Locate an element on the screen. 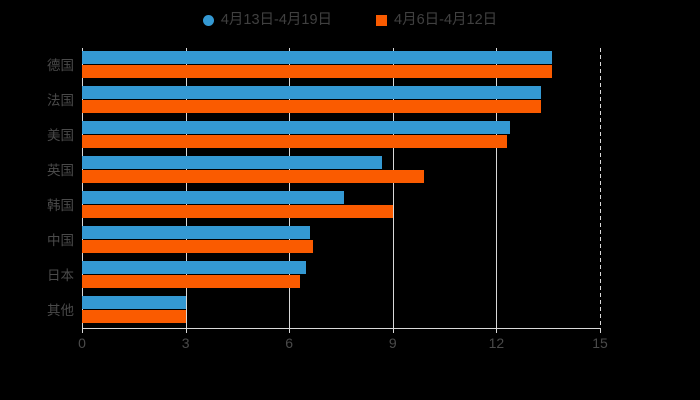 The height and width of the screenshot is (400, 700). bar-其他-series-0 is located at coordinates (134, 302).